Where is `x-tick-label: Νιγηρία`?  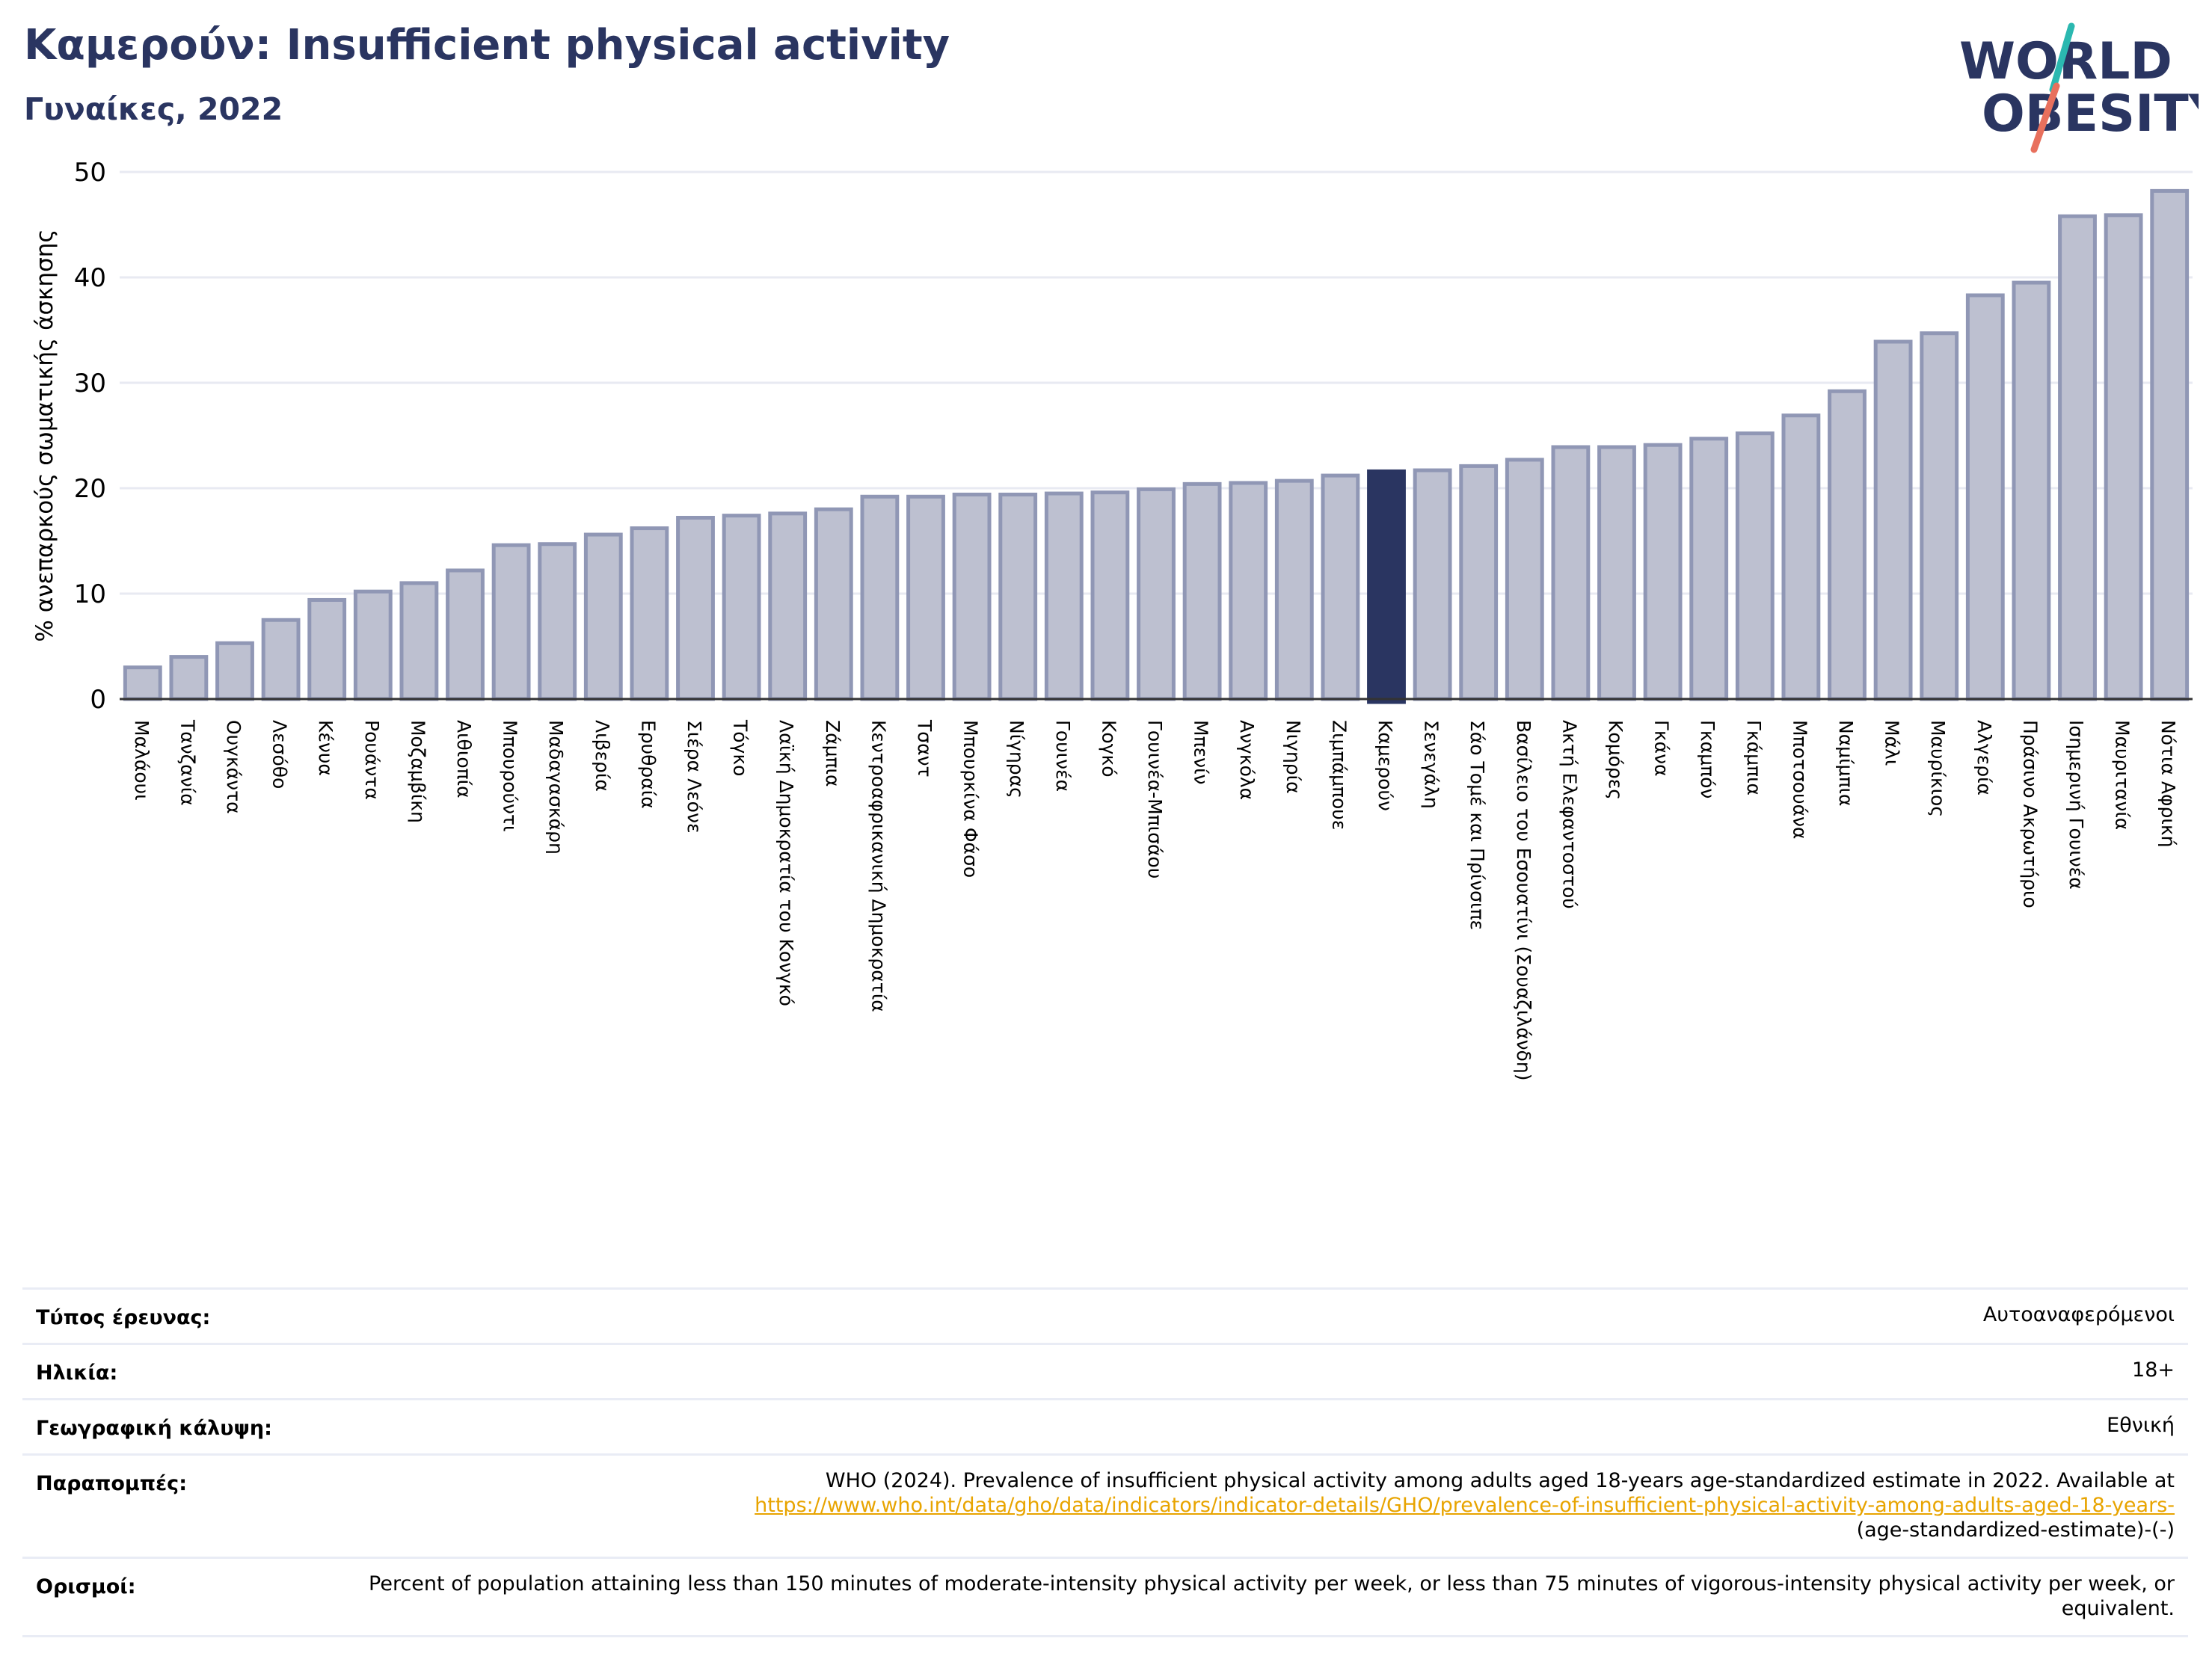 x-tick-label: Νιγηρία is located at coordinates (1293, 757).